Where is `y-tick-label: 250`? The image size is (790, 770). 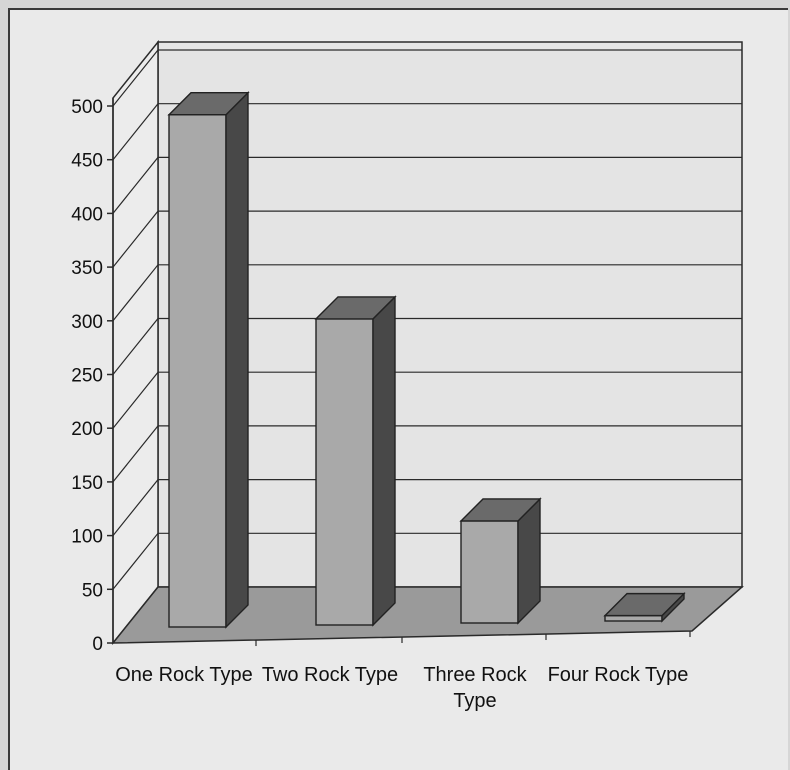 y-tick-label: 250 is located at coordinates (87, 376).